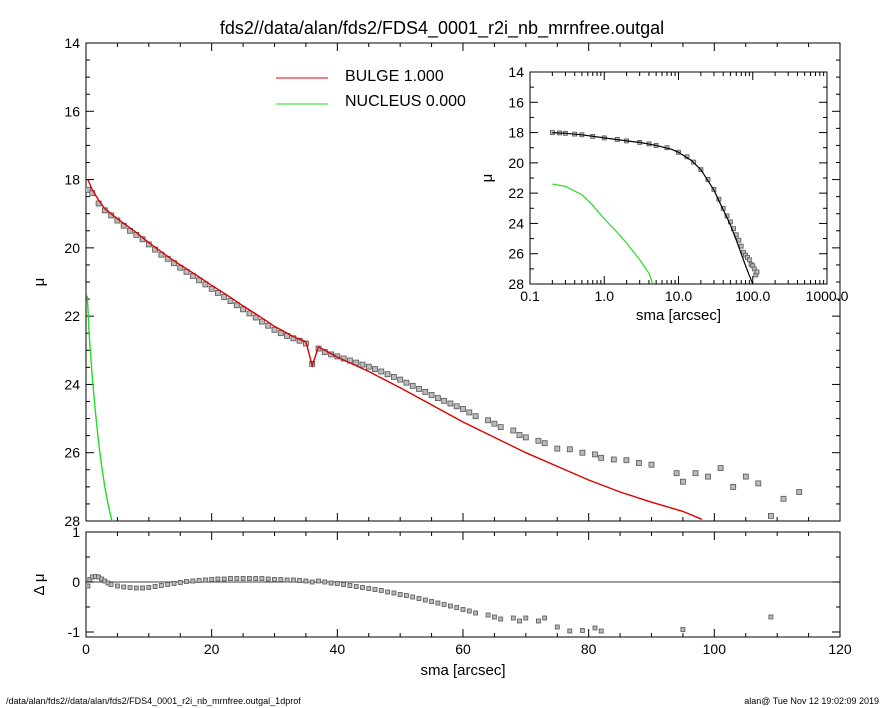 The width and height of the screenshot is (885, 708). I want to click on x-tick-label: 120, so click(840, 649).